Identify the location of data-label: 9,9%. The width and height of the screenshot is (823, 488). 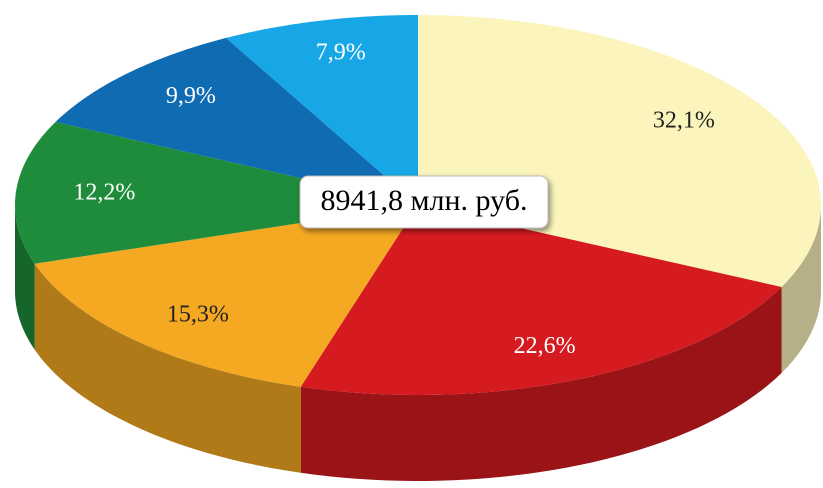
(191, 96).